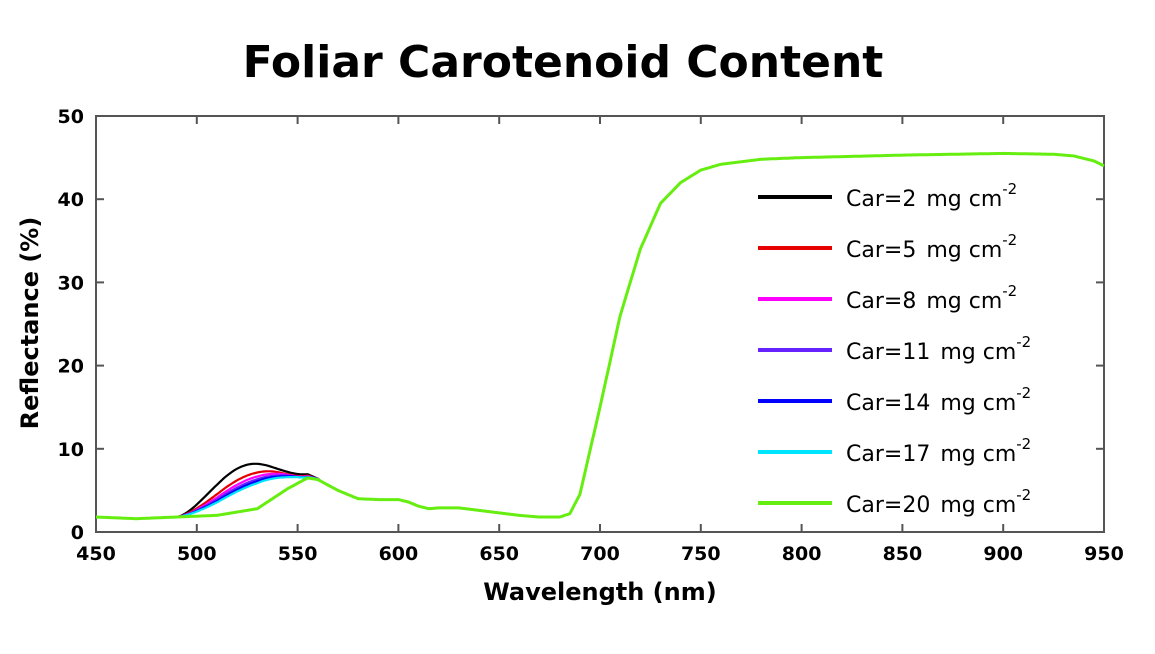  Describe the element at coordinates (888, 505) in the screenshot. I see `legend-series-name: Car=20` at that location.